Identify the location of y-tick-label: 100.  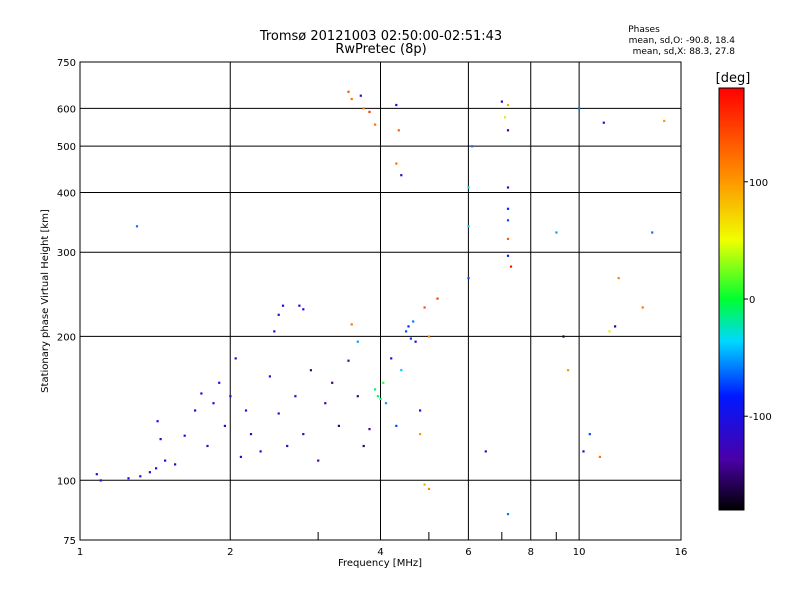
(66, 481).